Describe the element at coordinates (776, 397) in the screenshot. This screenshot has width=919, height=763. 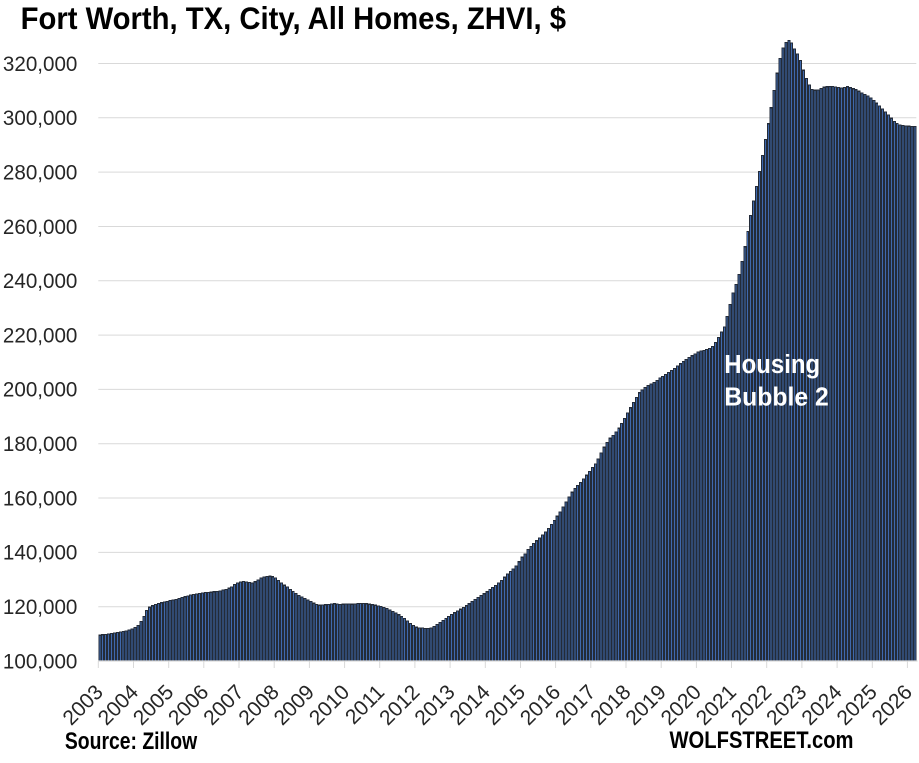
I see `svg-text: Bubble 2` at that location.